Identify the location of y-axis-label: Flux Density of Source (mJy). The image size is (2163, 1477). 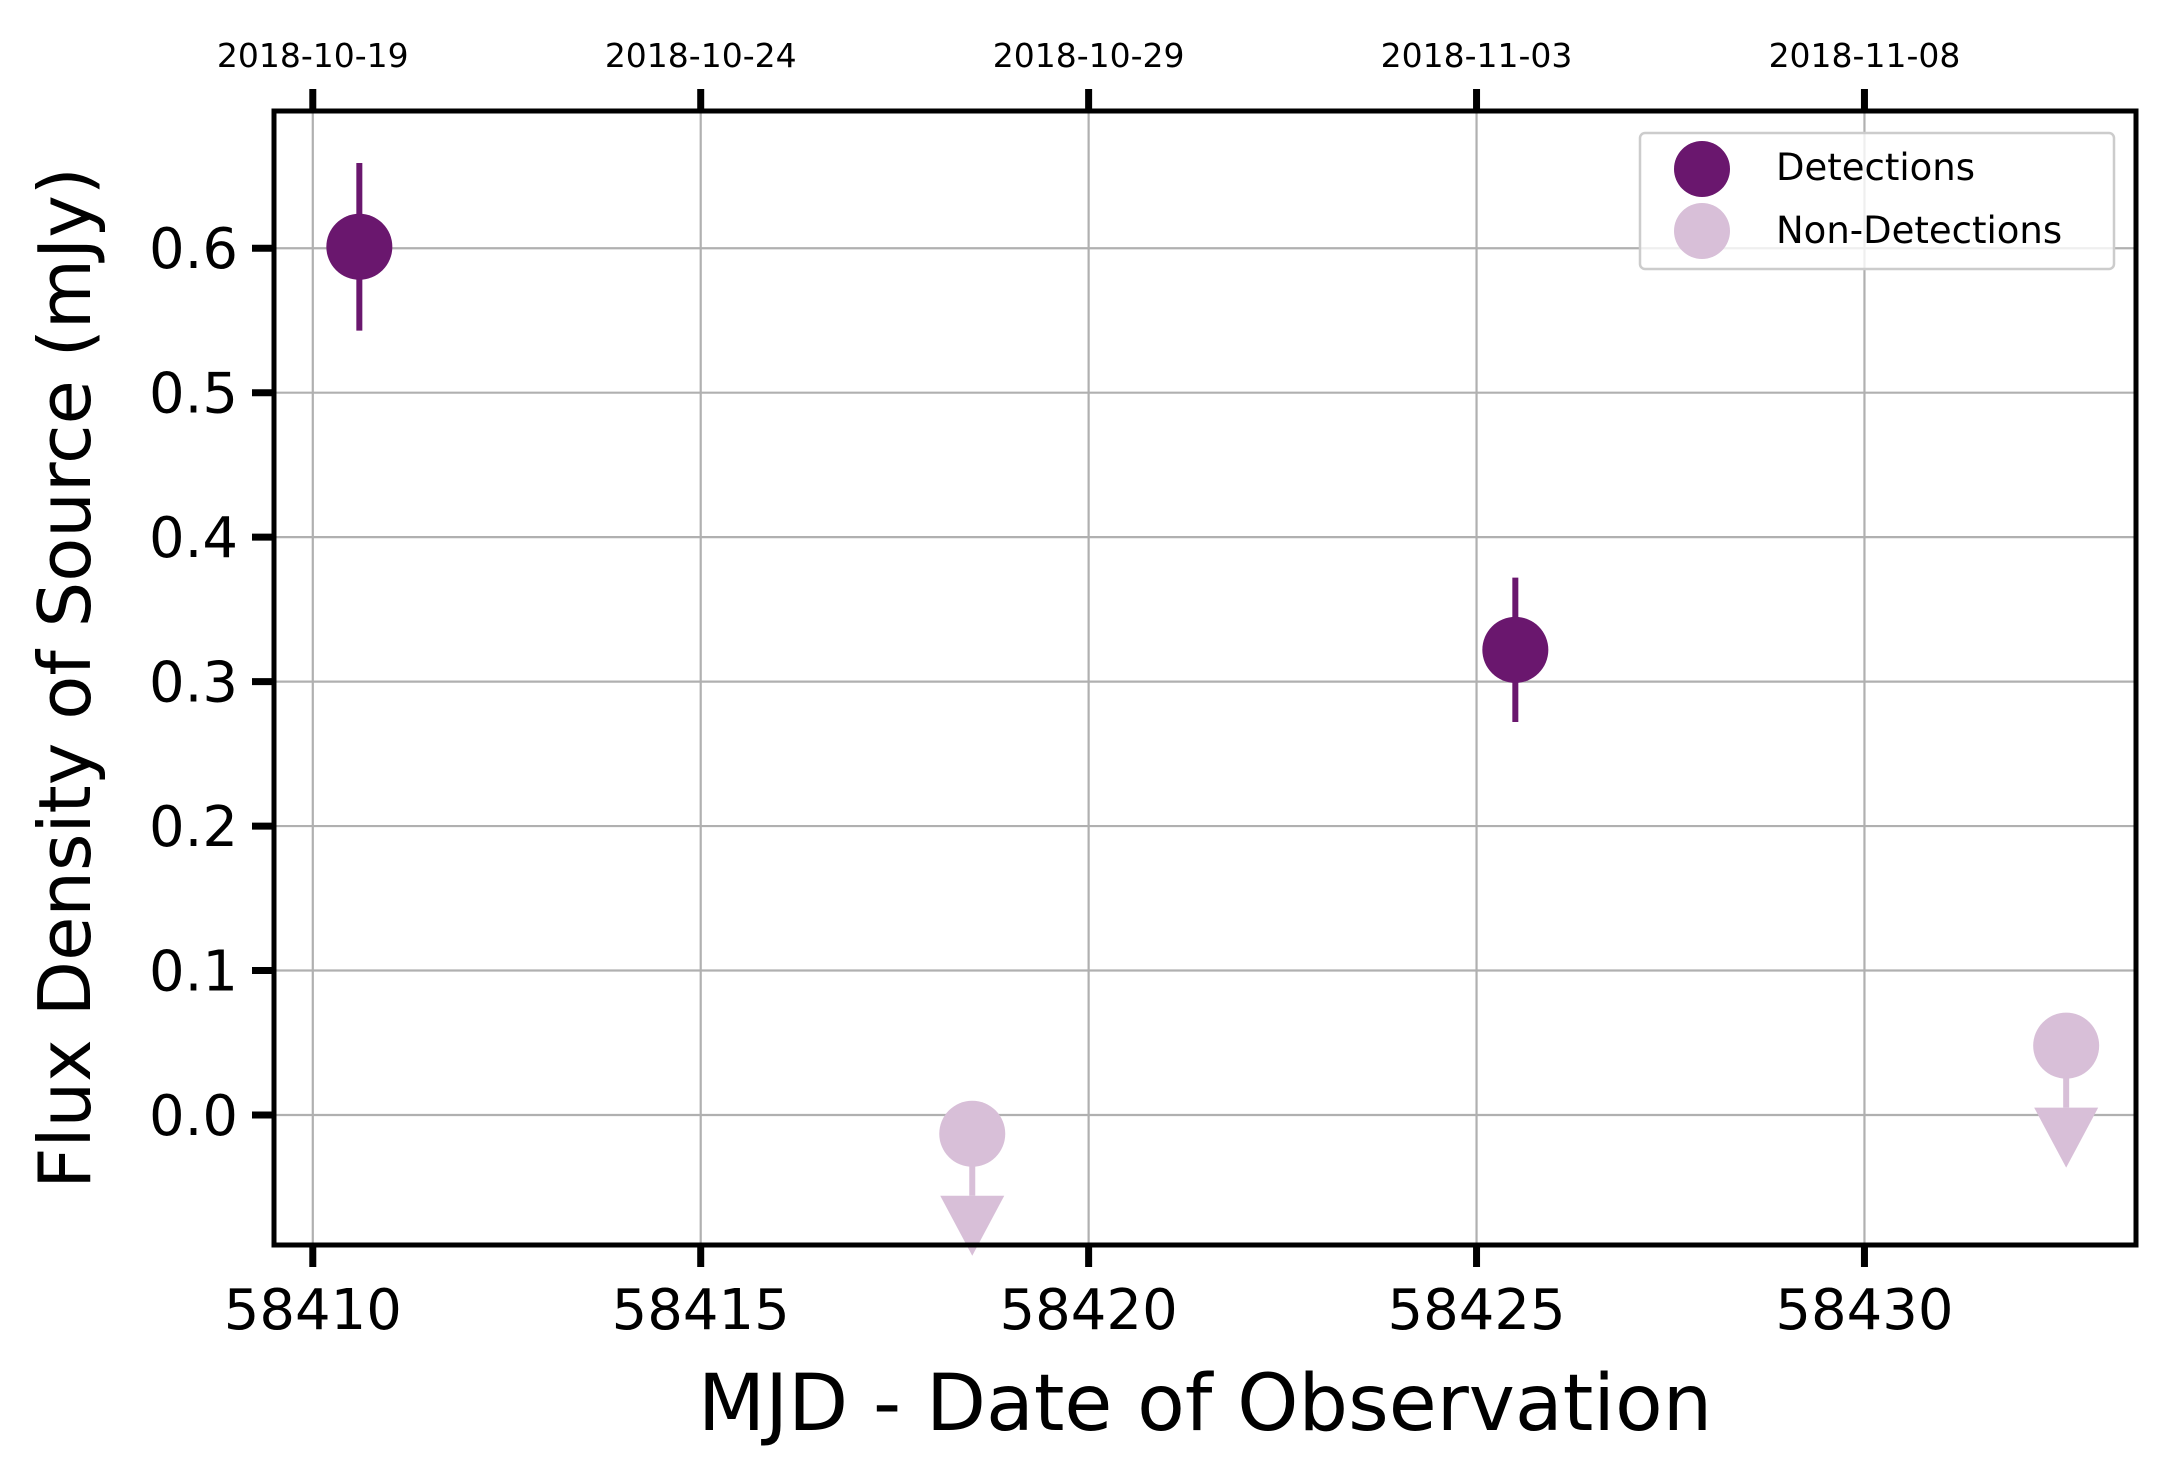
(65, 678).